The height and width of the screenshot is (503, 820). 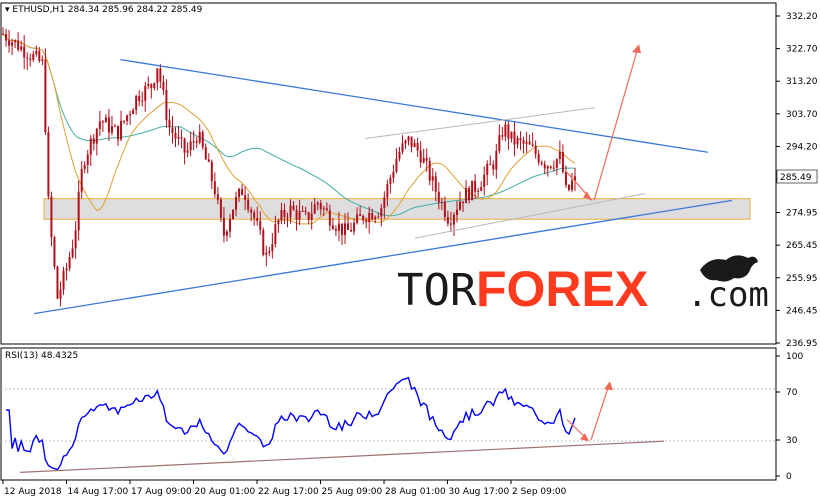 What do you see at coordinates (797, 176) in the screenshot?
I see `last-price-badge: 285.49` at bounding box center [797, 176].